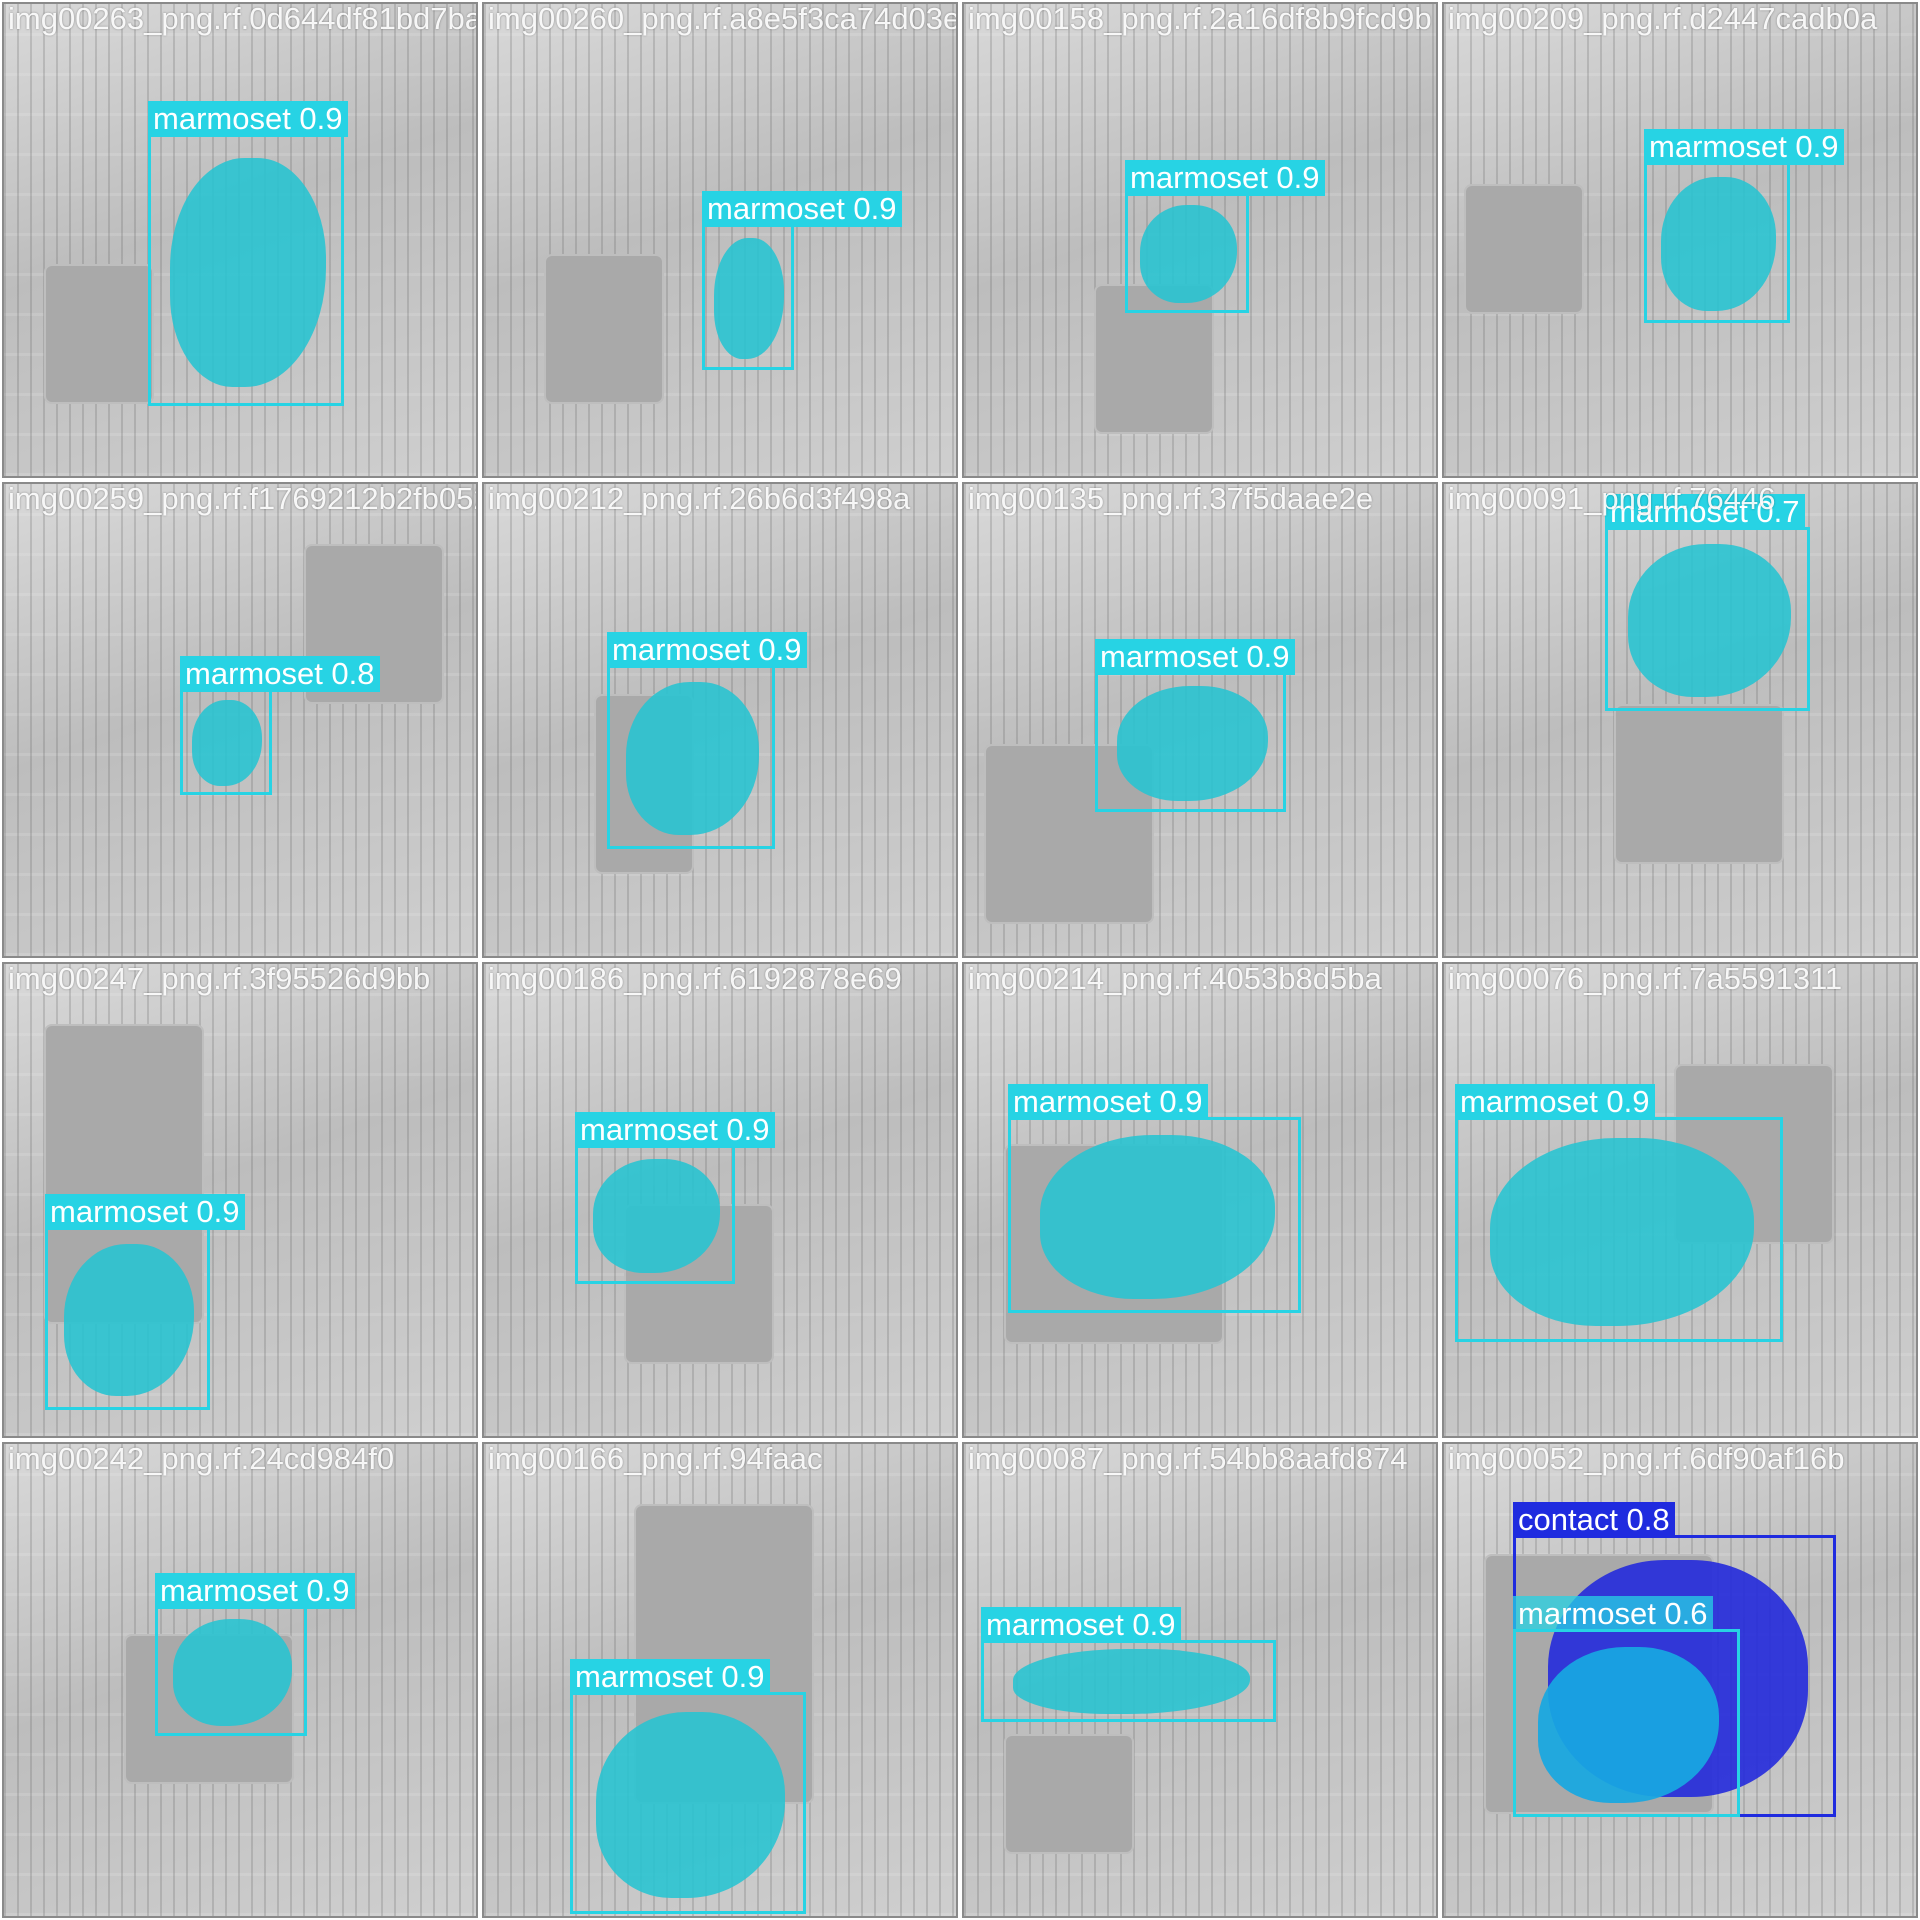 The height and width of the screenshot is (1920, 1920). I want to click on detection-label: marmoset 0.6, so click(1613, 1614).